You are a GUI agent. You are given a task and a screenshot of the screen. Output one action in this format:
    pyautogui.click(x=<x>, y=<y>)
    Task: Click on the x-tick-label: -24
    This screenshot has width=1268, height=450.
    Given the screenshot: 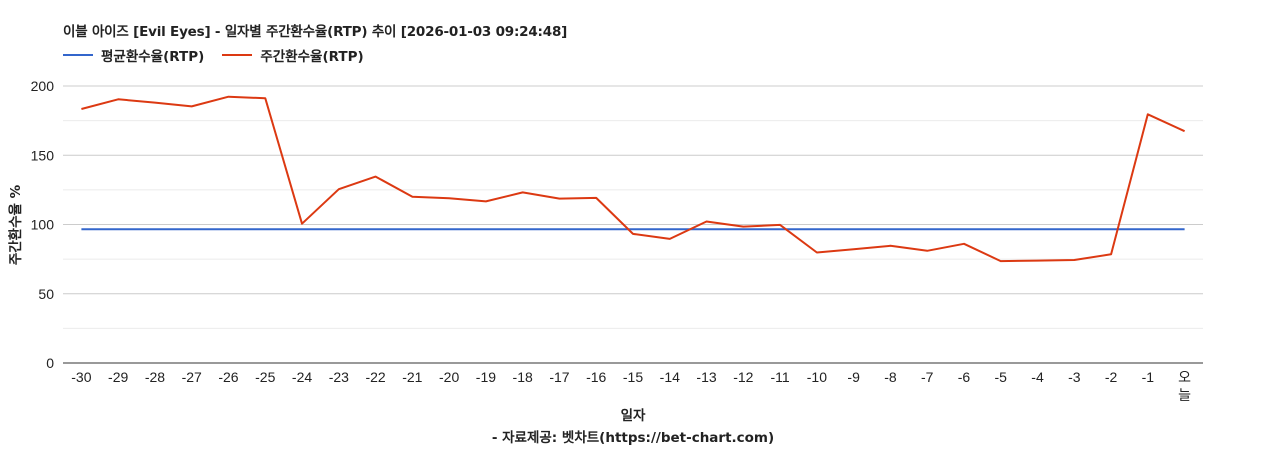 What is the action you would take?
    pyautogui.click(x=302, y=377)
    